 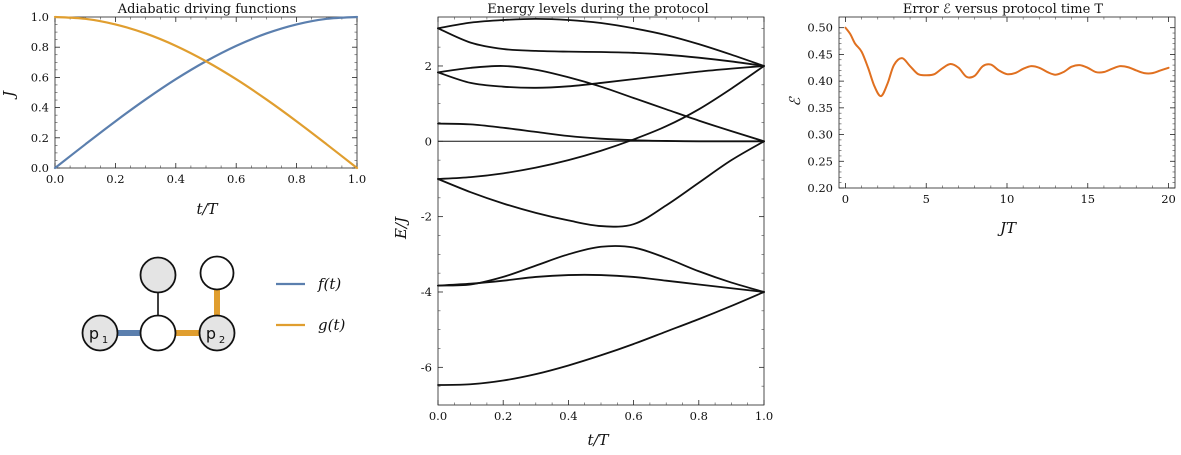 I want to click on x-tick-label: 5, so click(x=926, y=199).